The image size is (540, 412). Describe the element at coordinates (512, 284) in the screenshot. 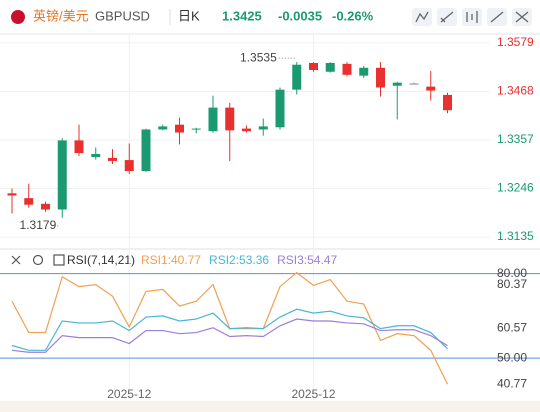

I see `y-tick-label: 80.37` at that location.